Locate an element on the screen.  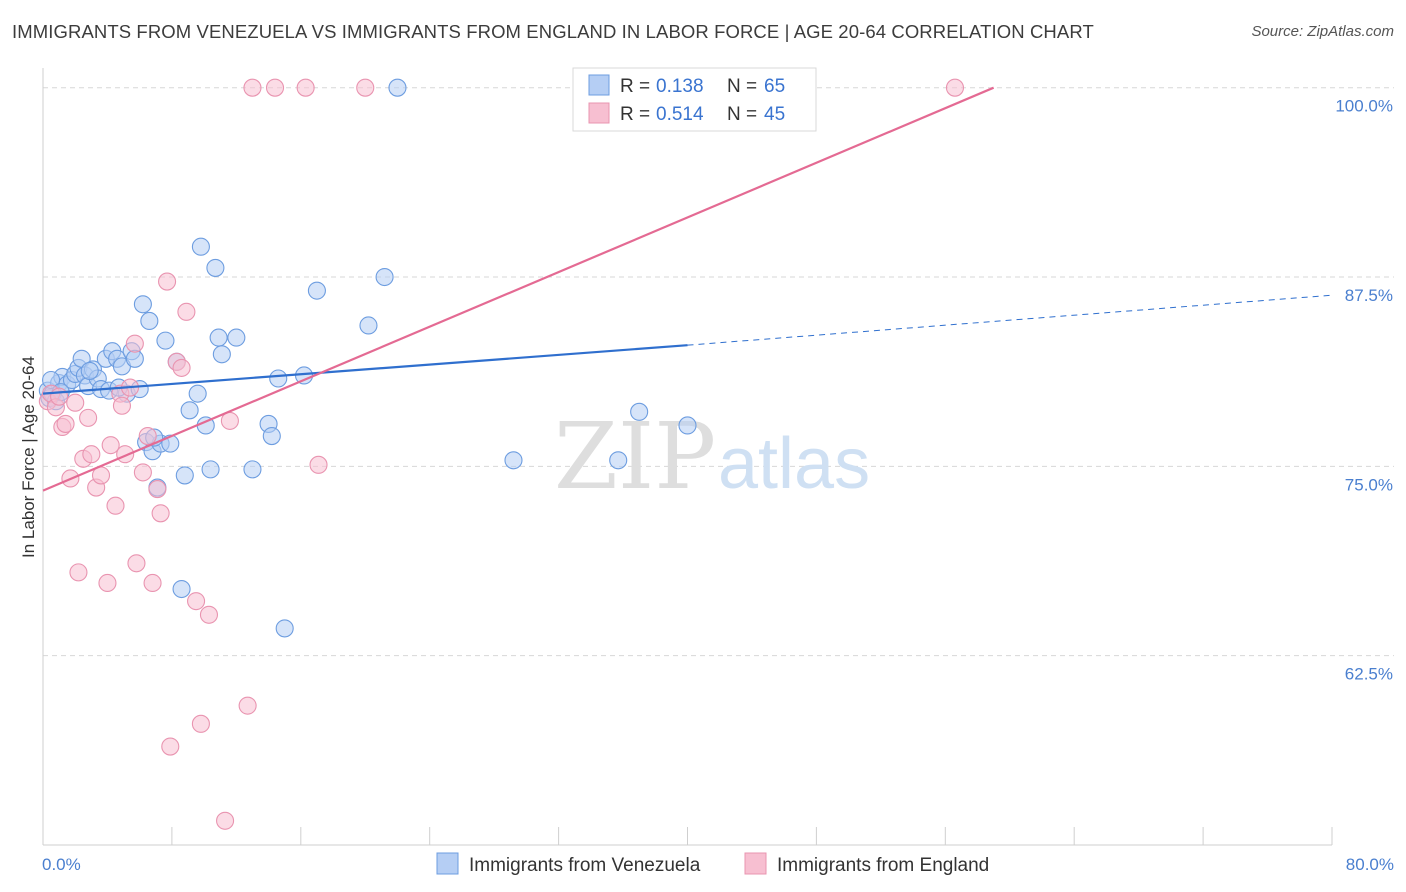
x-tick-labels: 0.0% 80.0% is located at coordinates (718, 864).